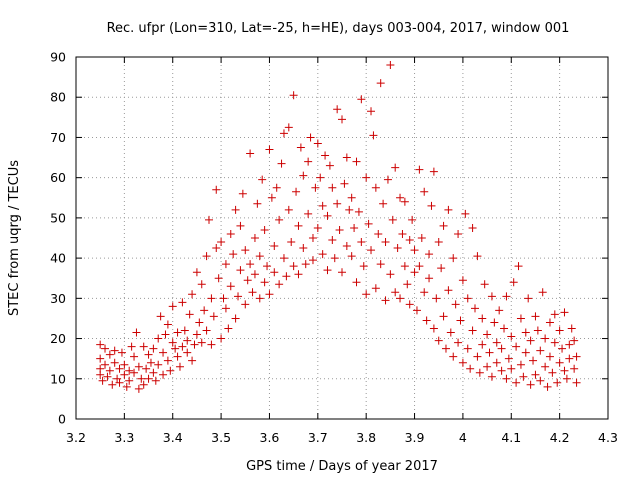 The width and height of the screenshot is (640, 480). Describe the element at coordinates (58, 338) in the screenshot. I see `y-tick-label: 20` at that location.